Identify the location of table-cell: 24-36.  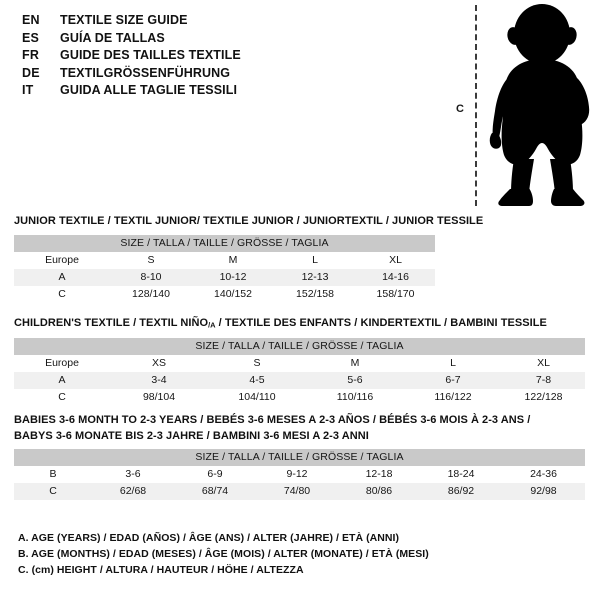
(543, 474).